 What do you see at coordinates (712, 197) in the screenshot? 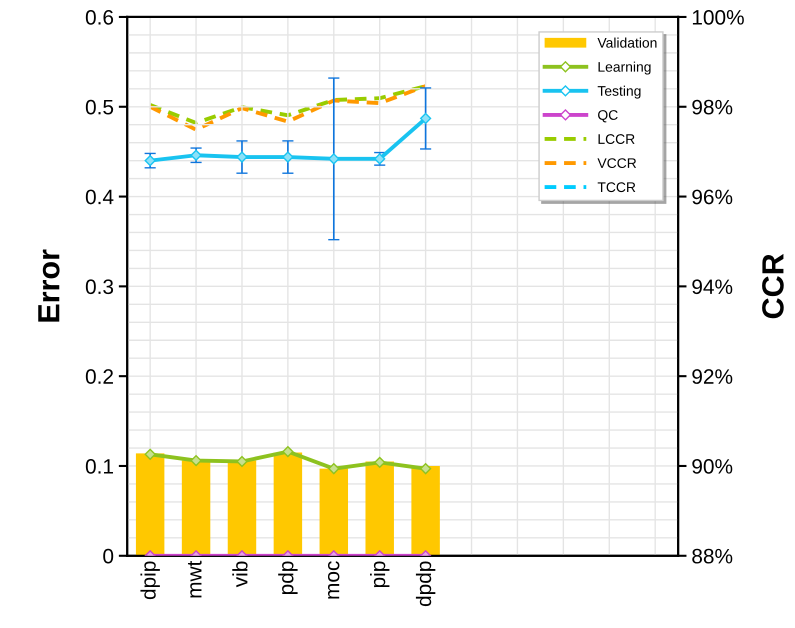
I see `y2-tick-label: 96%` at bounding box center [712, 197].